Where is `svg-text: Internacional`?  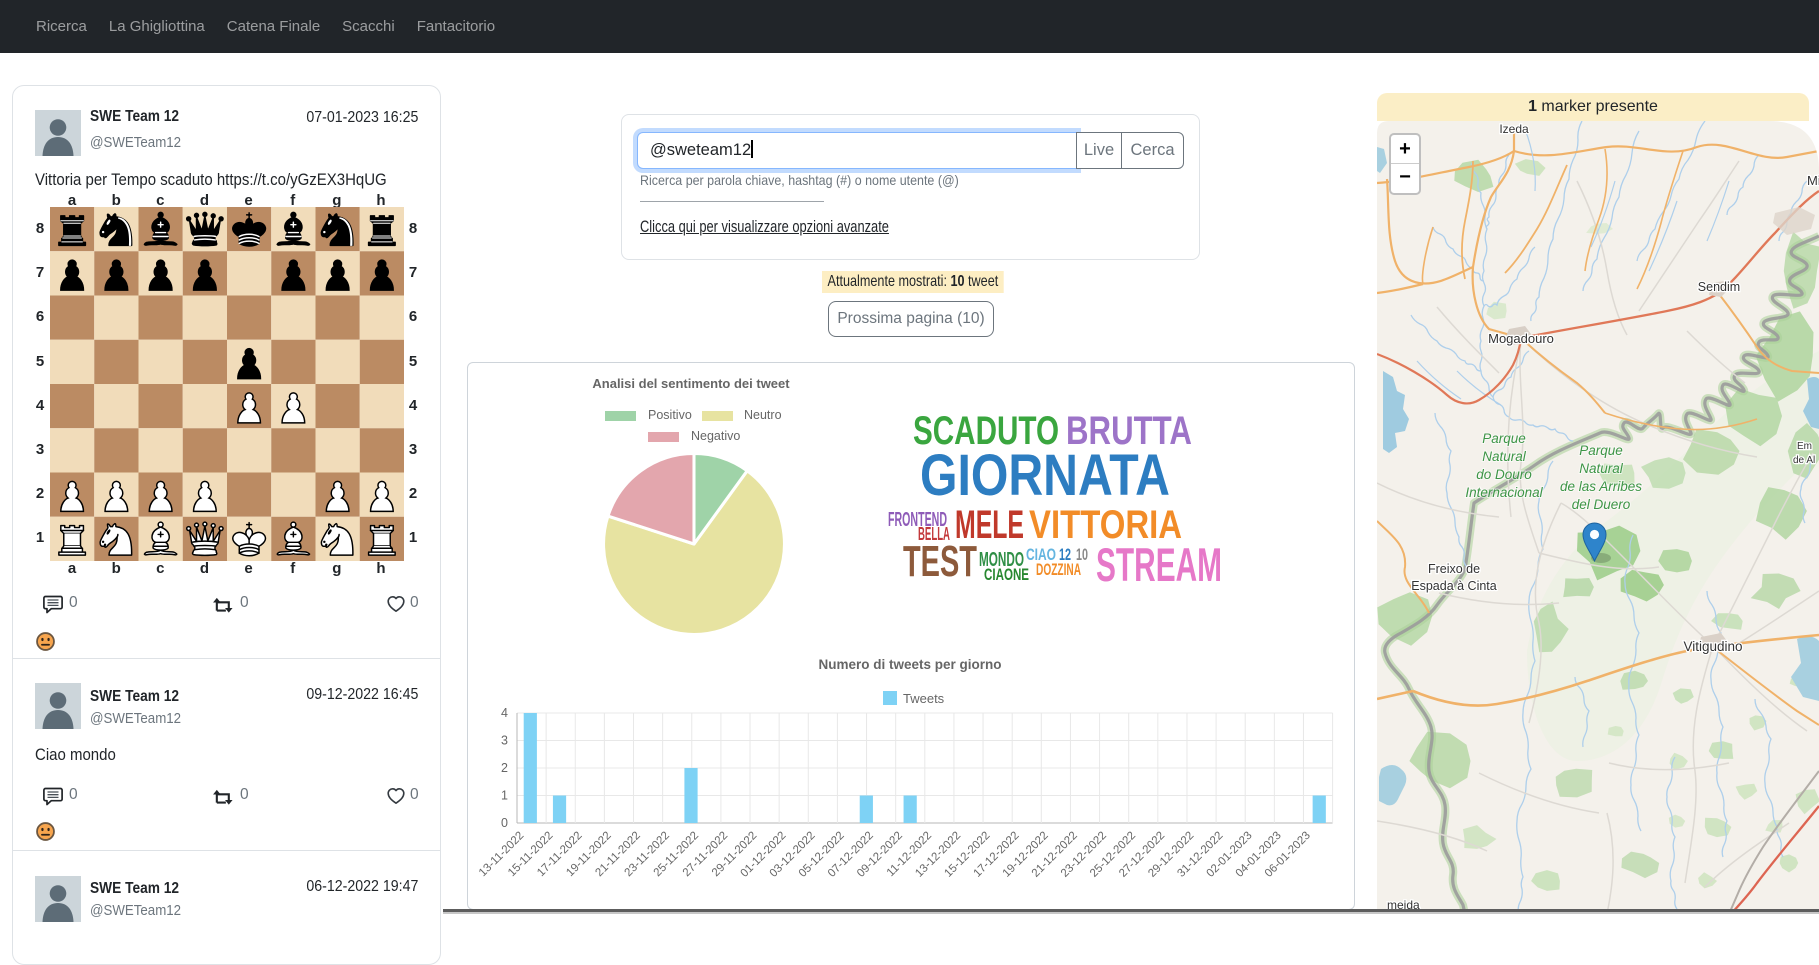
svg-text: Internacional is located at coordinates (1504, 492).